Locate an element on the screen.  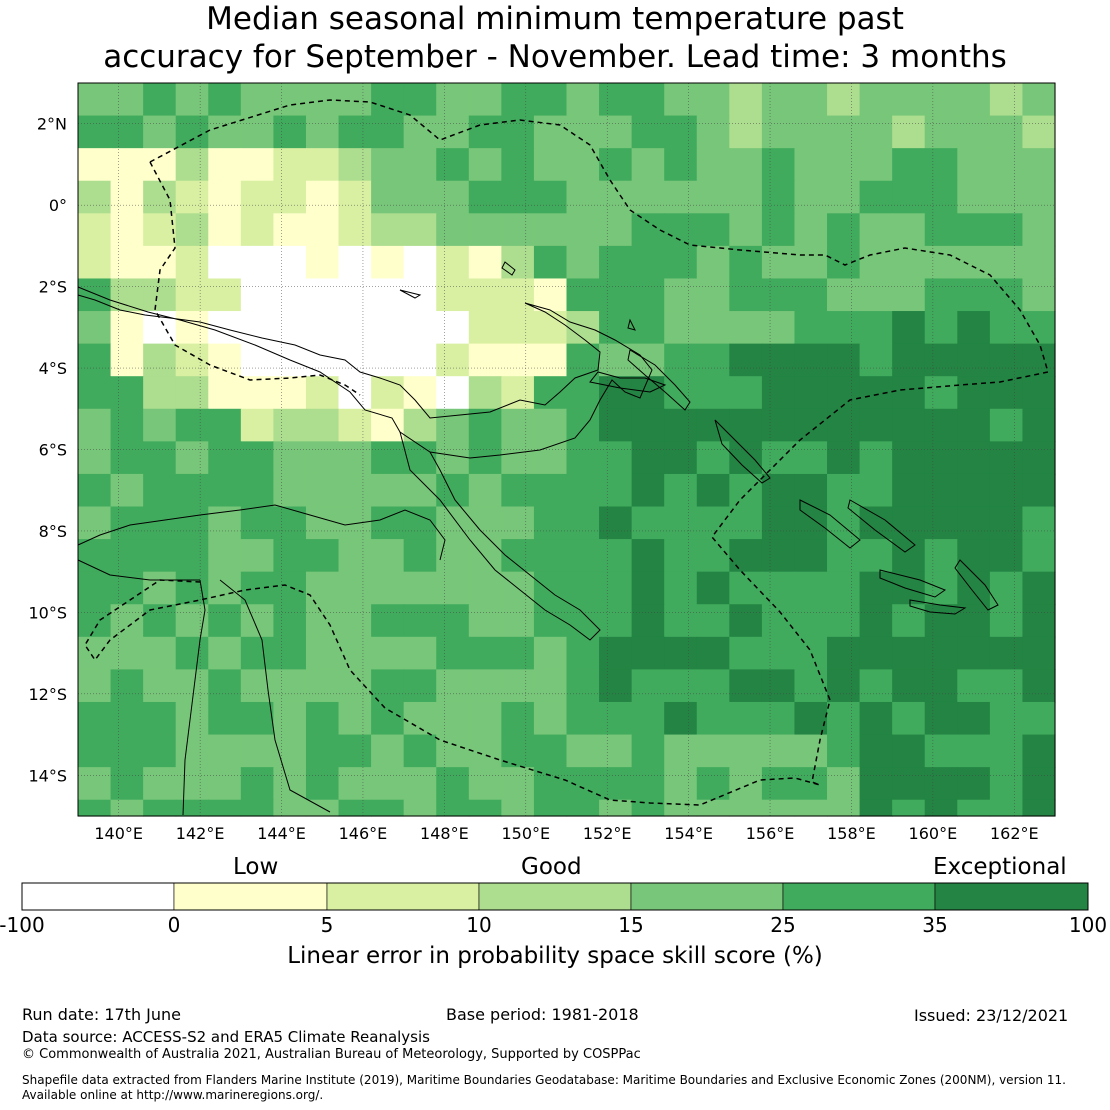
run-date: Run date: 17th June is located at coordinates (102, 1014).